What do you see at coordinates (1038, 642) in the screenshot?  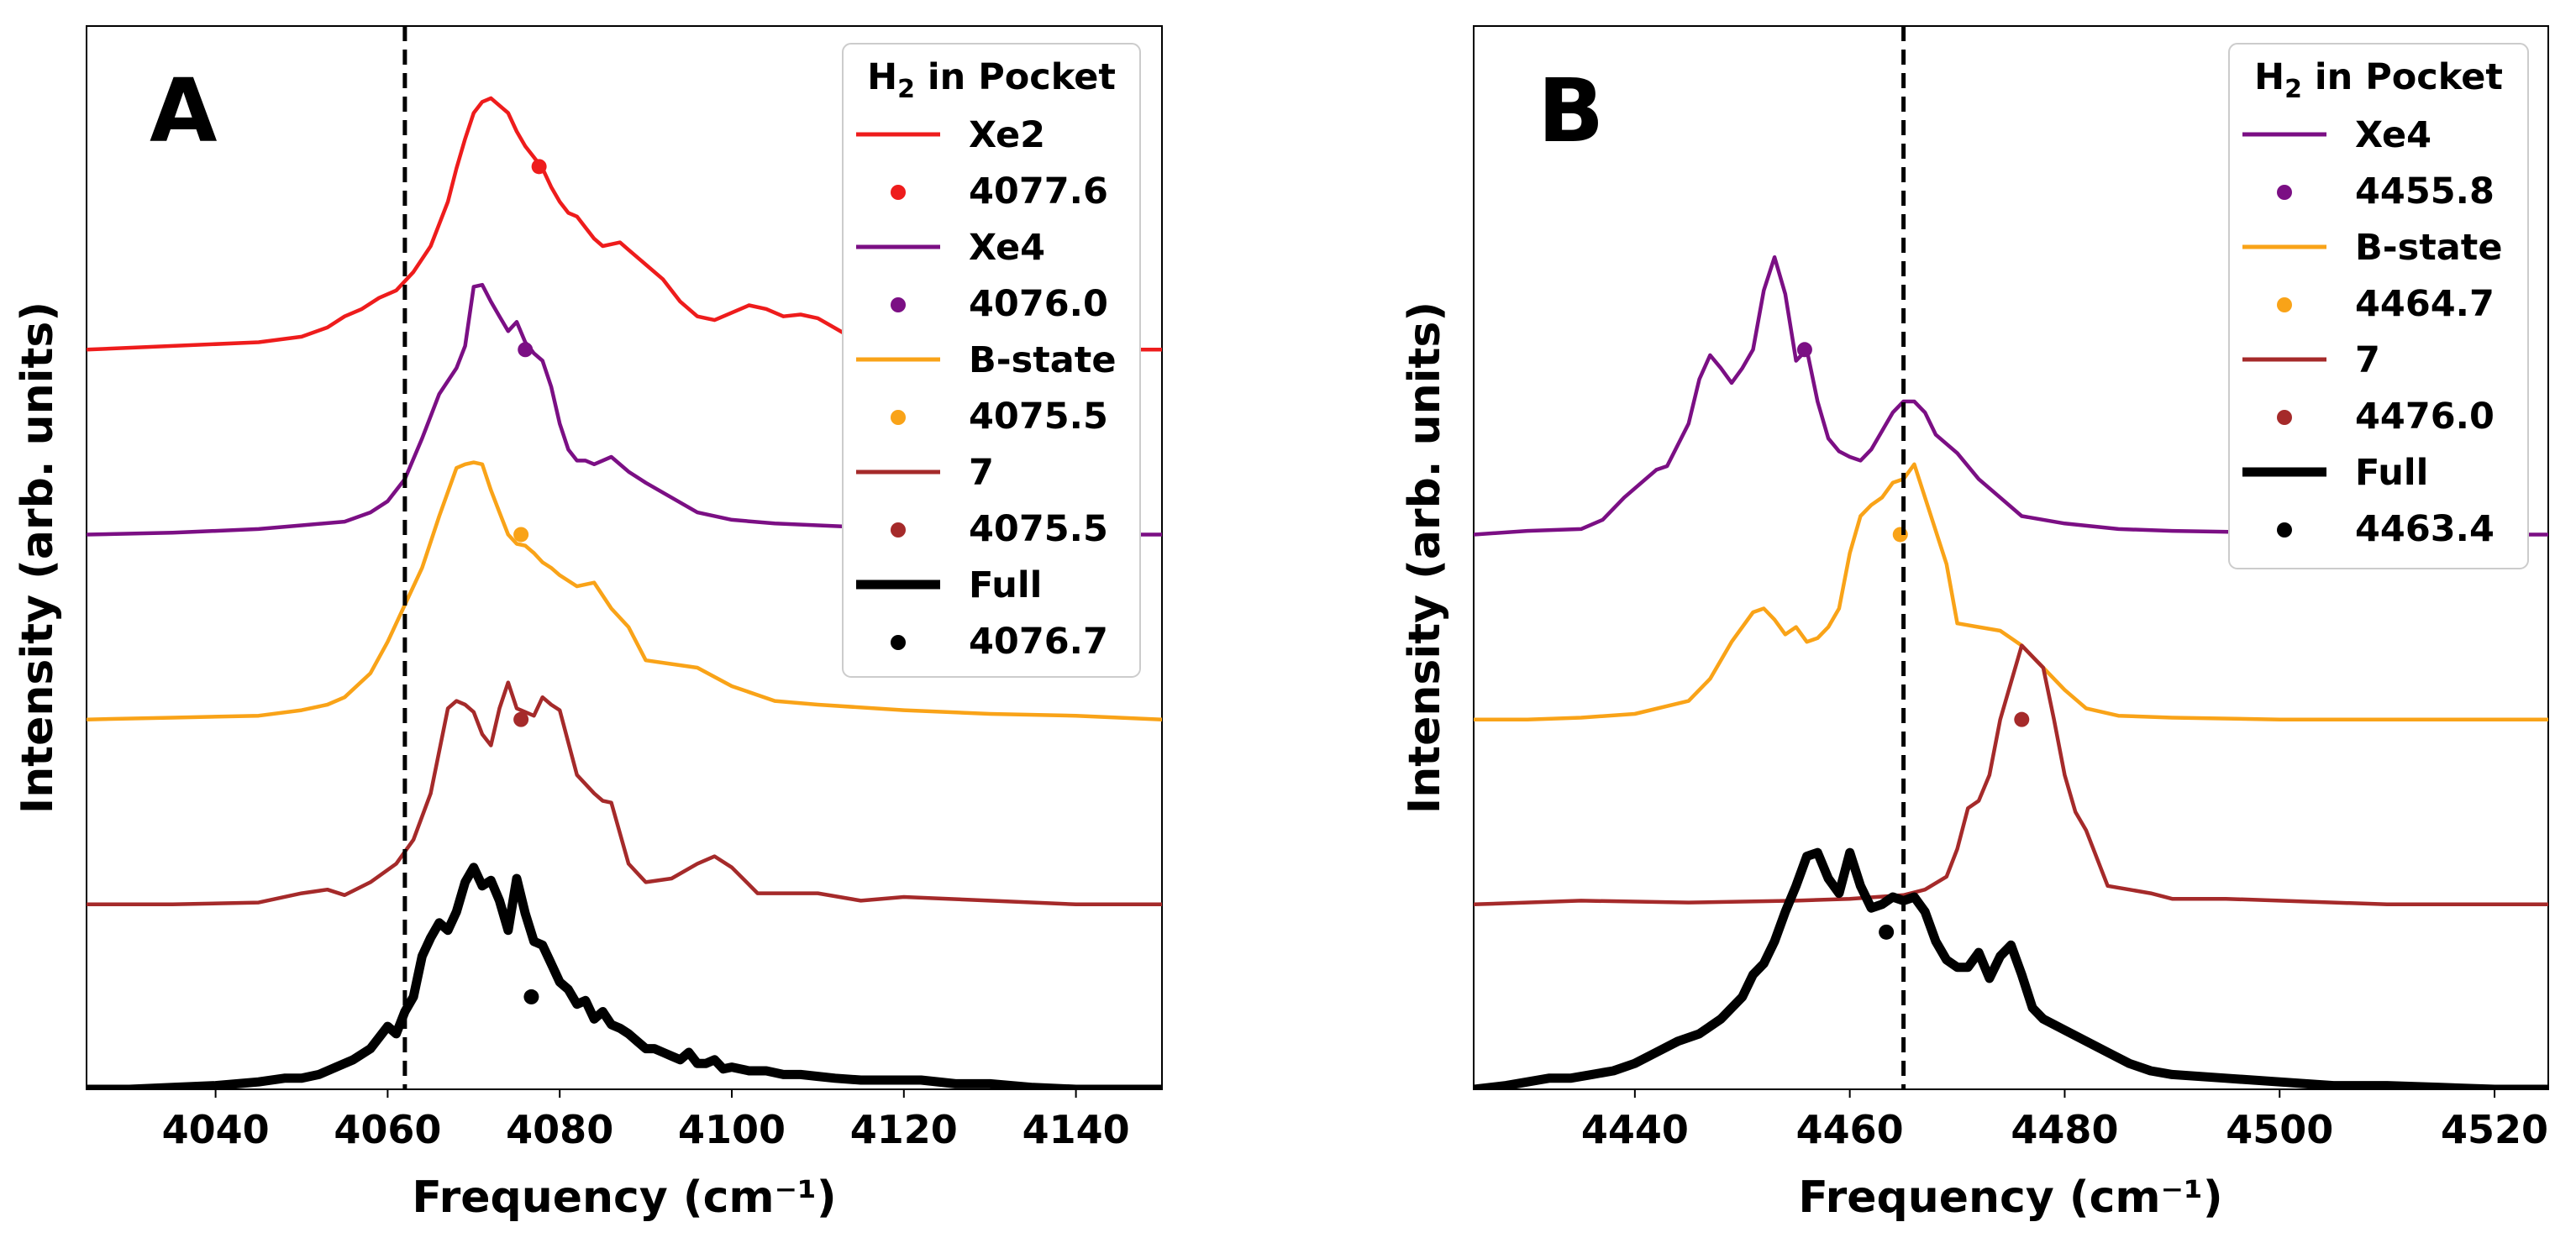 I see `legend-peak-value: 4076.7` at bounding box center [1038, 642].